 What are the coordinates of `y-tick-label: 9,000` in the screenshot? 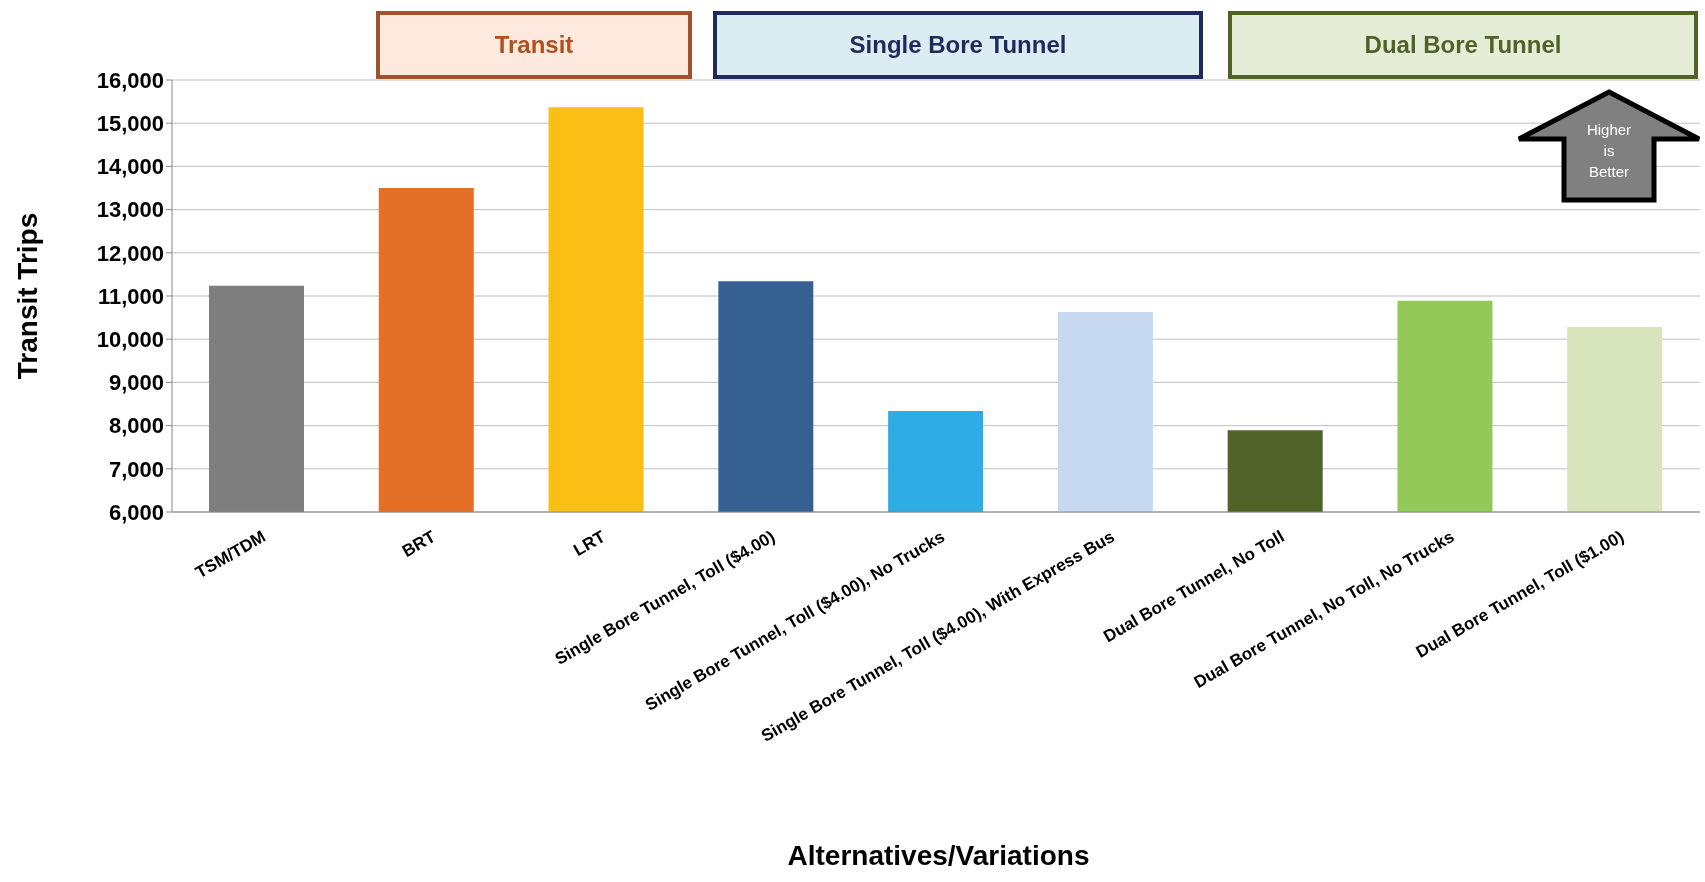 It's located at (136, 383).